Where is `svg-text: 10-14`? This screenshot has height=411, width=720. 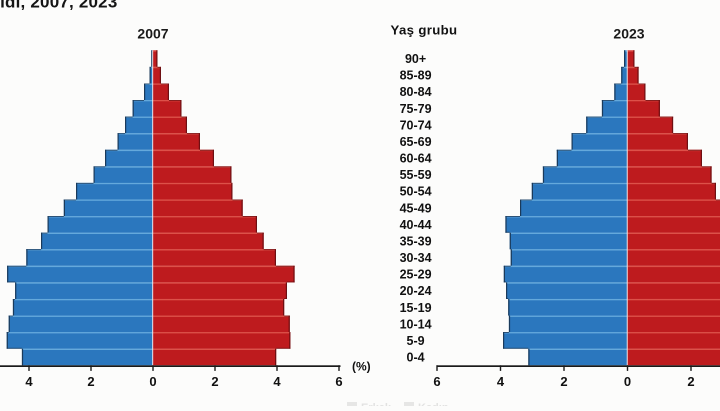
svg-text: 10-14 is located at coordinates (416, 324).